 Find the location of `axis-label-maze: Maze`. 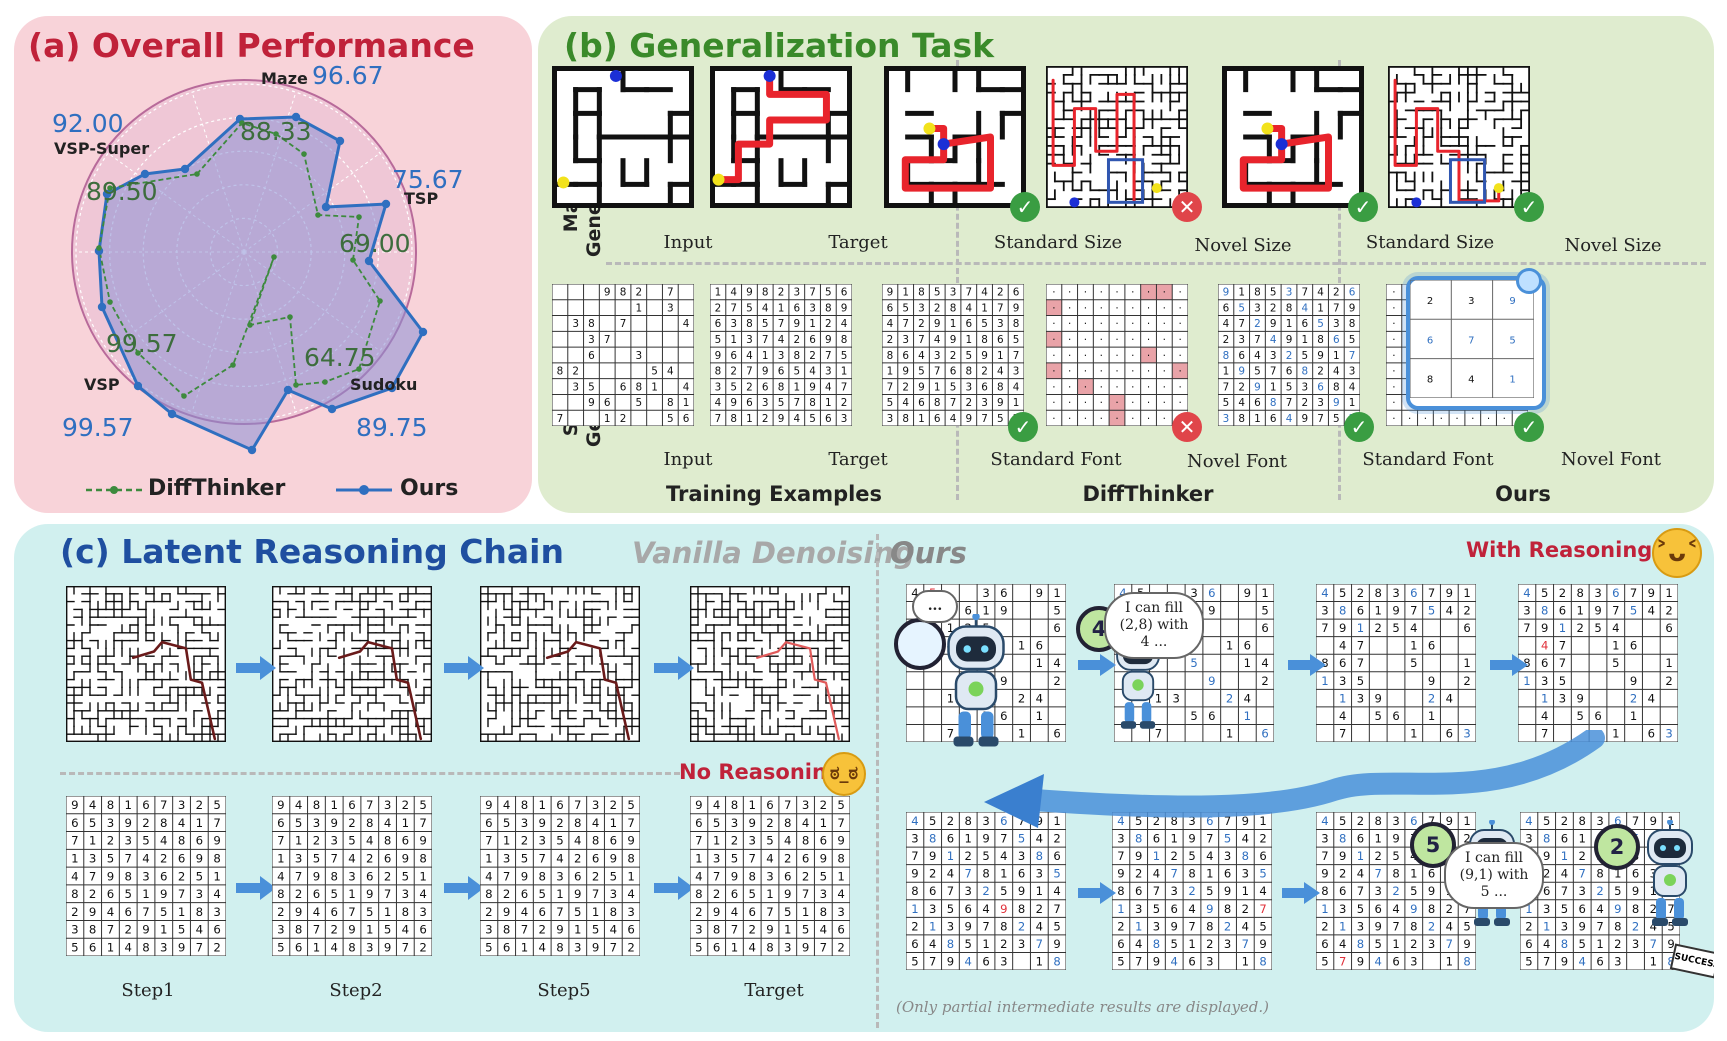

axis-label-maze: Maze is located at coordinates (284, 78).